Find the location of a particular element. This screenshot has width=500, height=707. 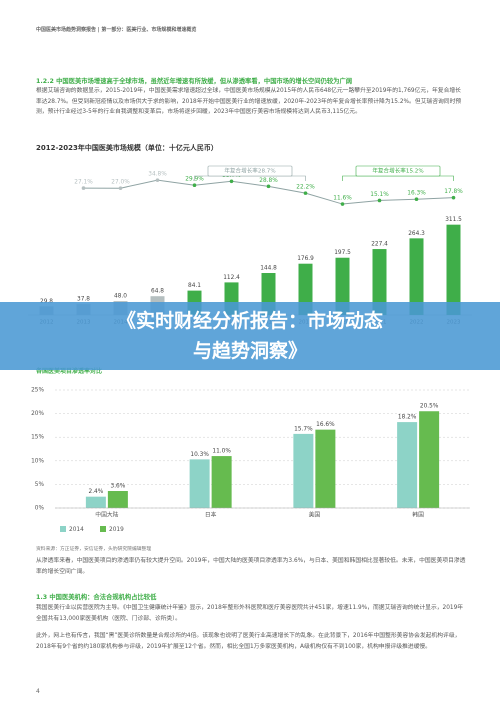

source: 资料来源：方正证券，安信证券，头豹研究院编辑整理 is located at coordinates (94, 549).